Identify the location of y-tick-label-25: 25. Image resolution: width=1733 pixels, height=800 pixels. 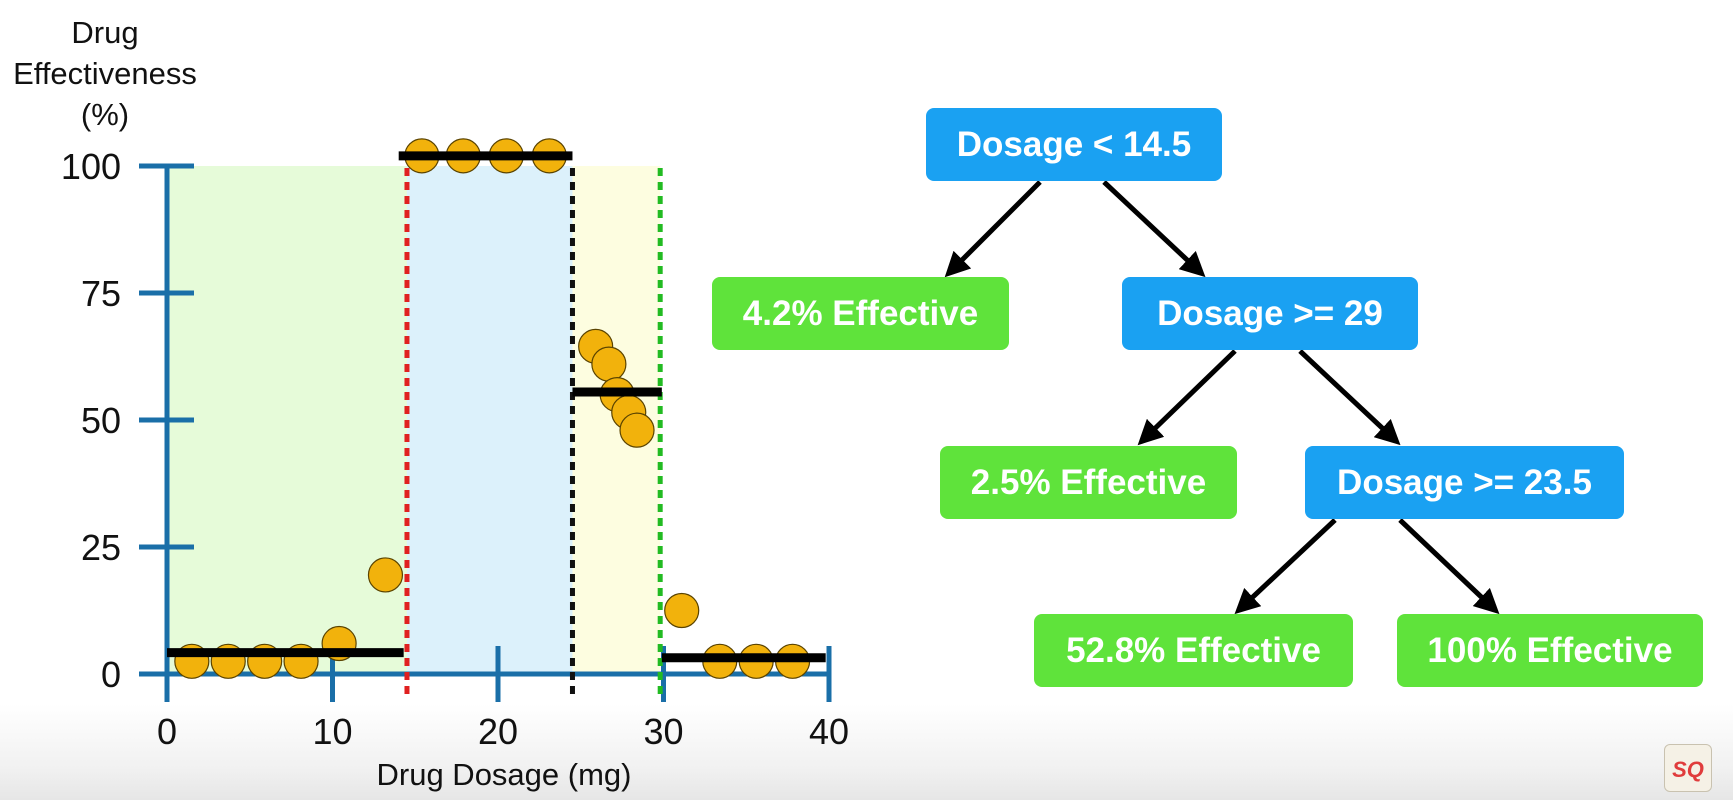
(101, 547).